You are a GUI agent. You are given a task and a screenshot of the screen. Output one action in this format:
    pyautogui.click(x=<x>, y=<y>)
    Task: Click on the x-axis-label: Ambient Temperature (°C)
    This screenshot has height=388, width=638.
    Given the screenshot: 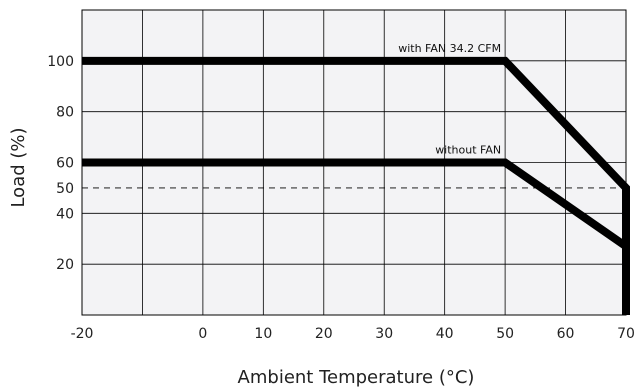 What is the action you would take?
    pyautogui.click(x=356, y=377)
    